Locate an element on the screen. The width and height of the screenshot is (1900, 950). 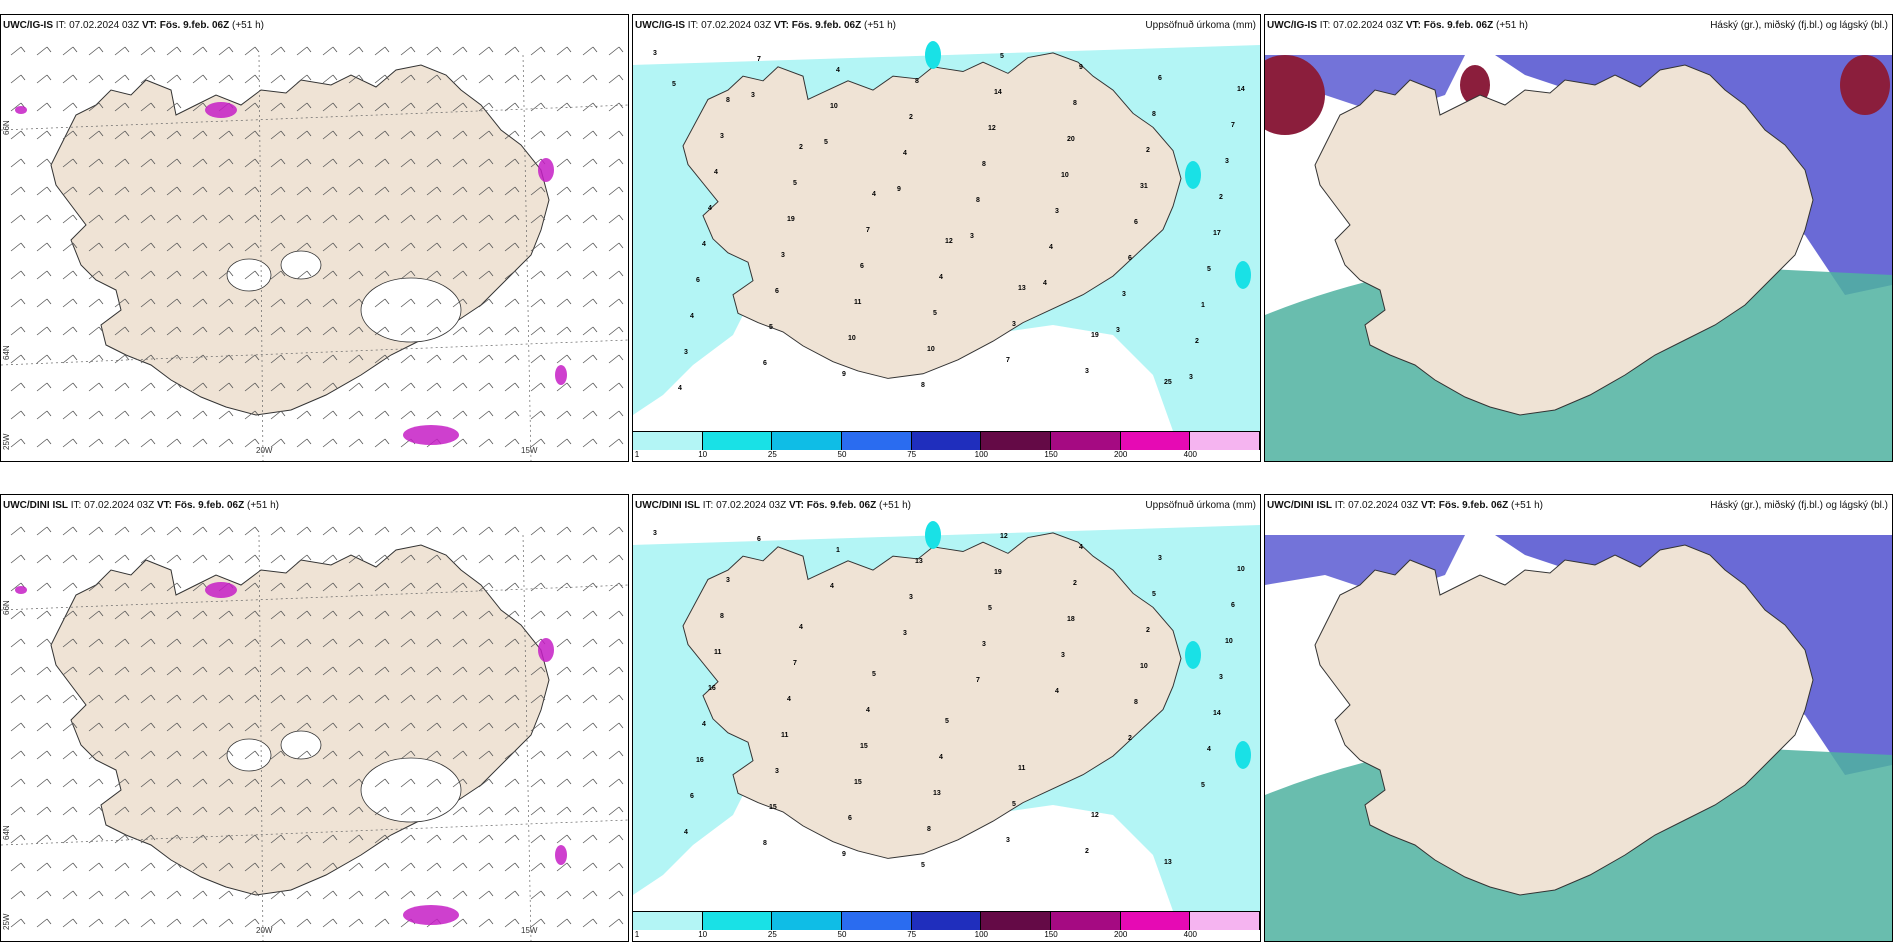
precip-value: 10 is located at coordinates (834, 106).